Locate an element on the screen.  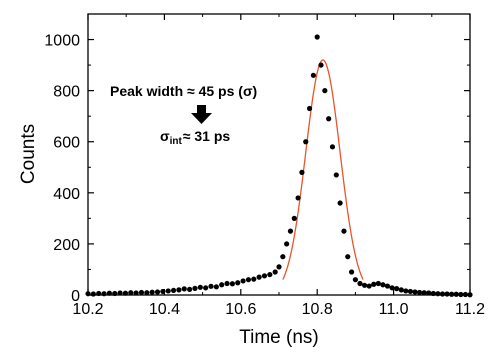
x-tick-label: 10.8 is located at coordinates (317, 309).